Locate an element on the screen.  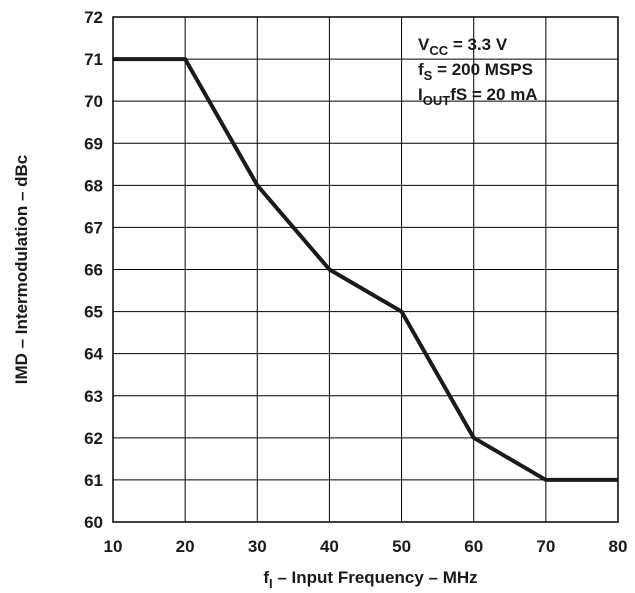
y-tick-label: 71 is located at coordinates (93, 59).